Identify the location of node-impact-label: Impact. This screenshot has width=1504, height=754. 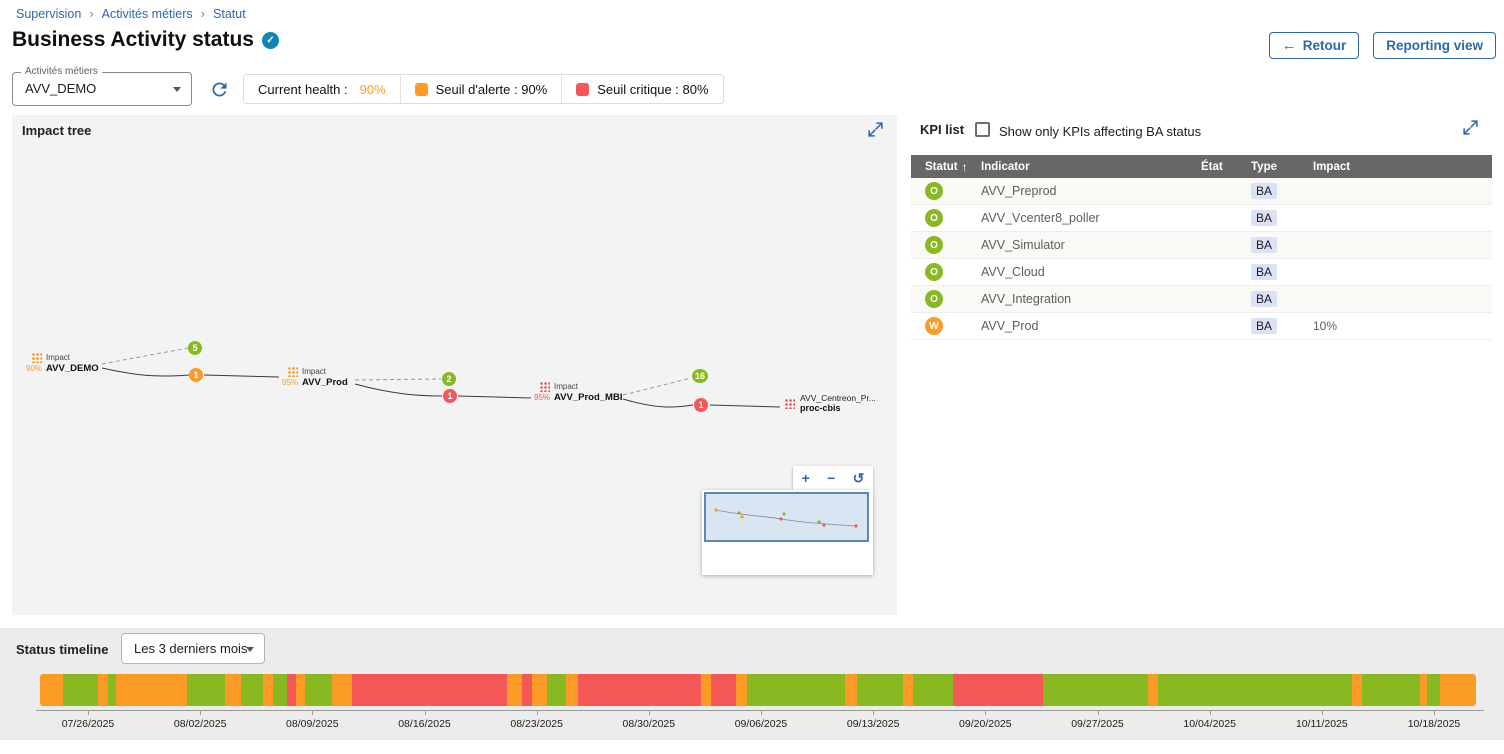
(58, 357).